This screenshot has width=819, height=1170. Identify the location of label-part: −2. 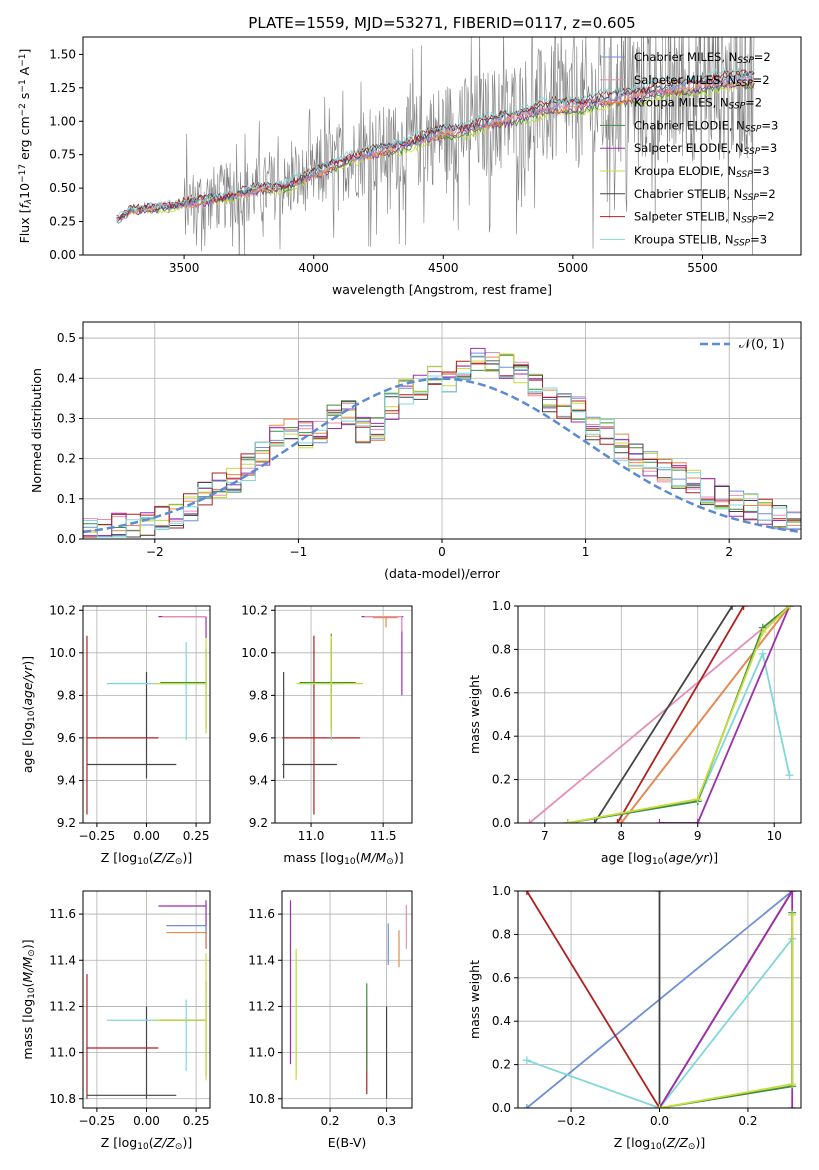
(23, 109).